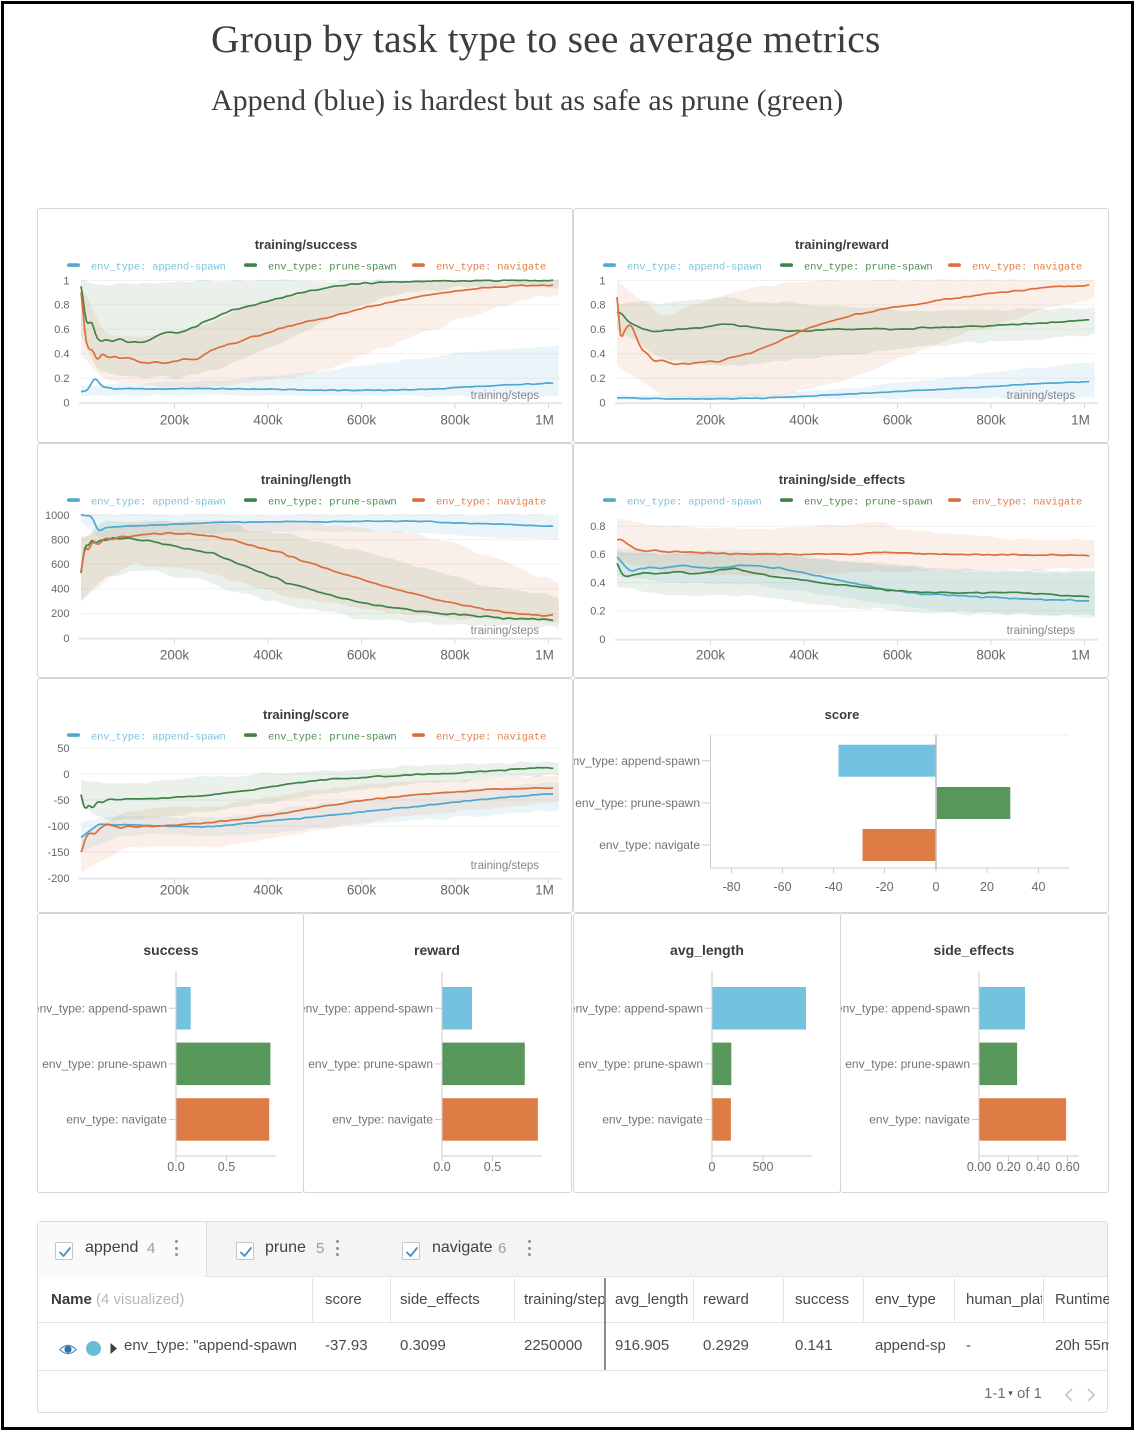 The width and height of the screenshot is (1136, 1432). What do you see at coordinates (1008, 1167) in the screenshot?
I see `svg-text: 0.20` at bounding box center [1008, 1167].